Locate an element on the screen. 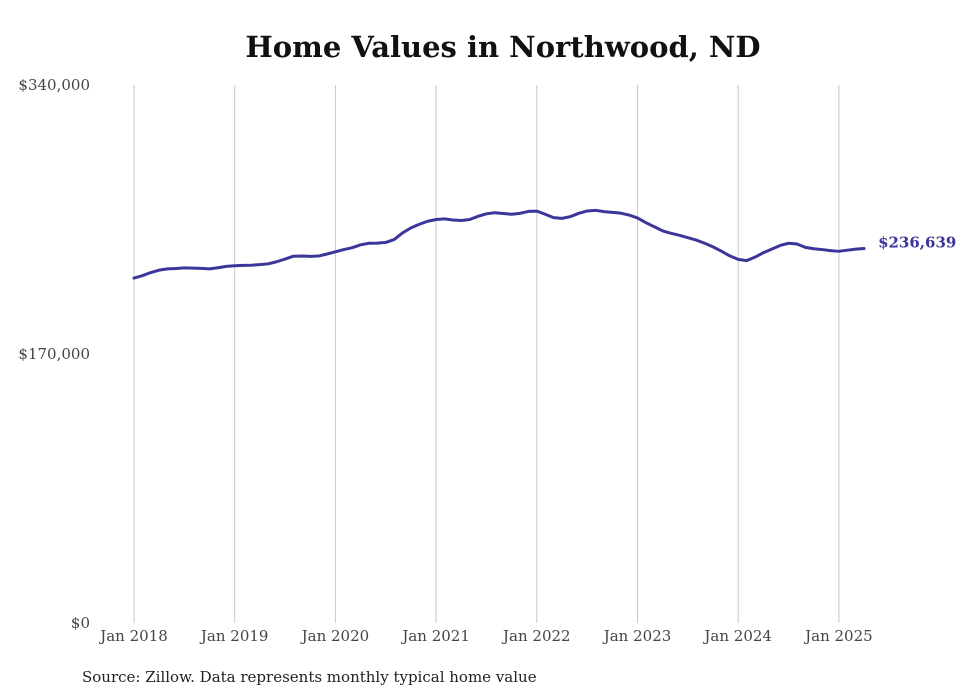  series-end-value-label: $236,639 is located at coordinates (917, 243).